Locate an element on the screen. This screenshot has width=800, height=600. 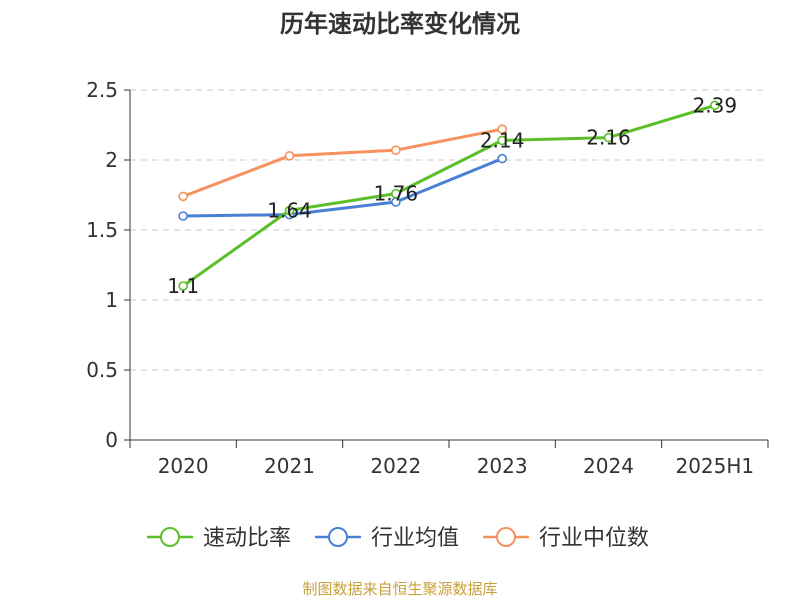
data-label: 2.39 is located at coordinates (715, 105).